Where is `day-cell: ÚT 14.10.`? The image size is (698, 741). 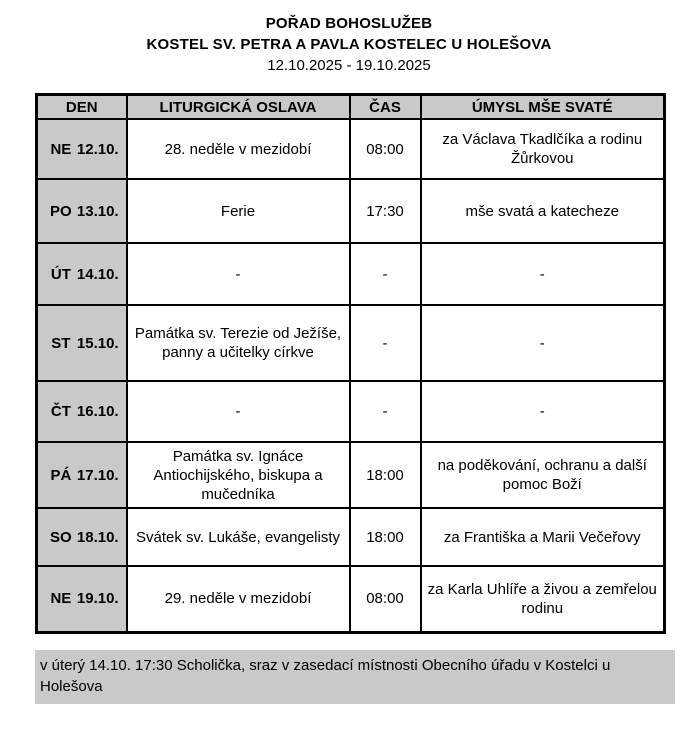 day-cell: ÚT 14.10. is located at coordinates (81, 274).